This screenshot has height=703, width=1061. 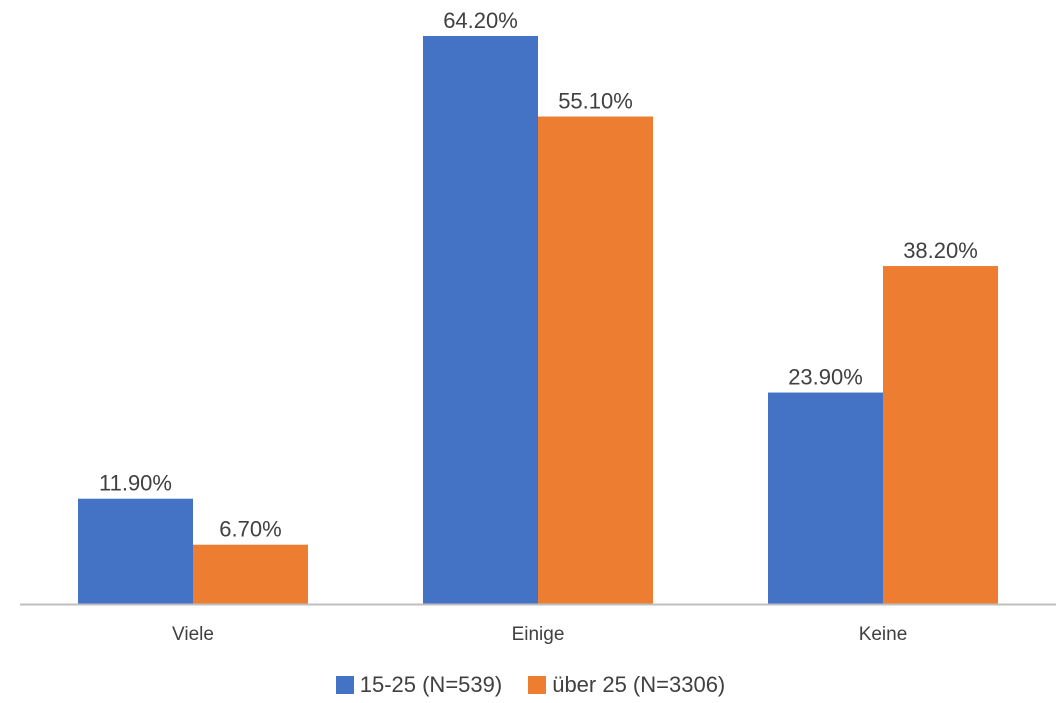 What do you see at coordinates (431, 684) in the screenshot?
I see `legend-label-series-1: 15-25 (N=539)` at bounding box center [431, 684].